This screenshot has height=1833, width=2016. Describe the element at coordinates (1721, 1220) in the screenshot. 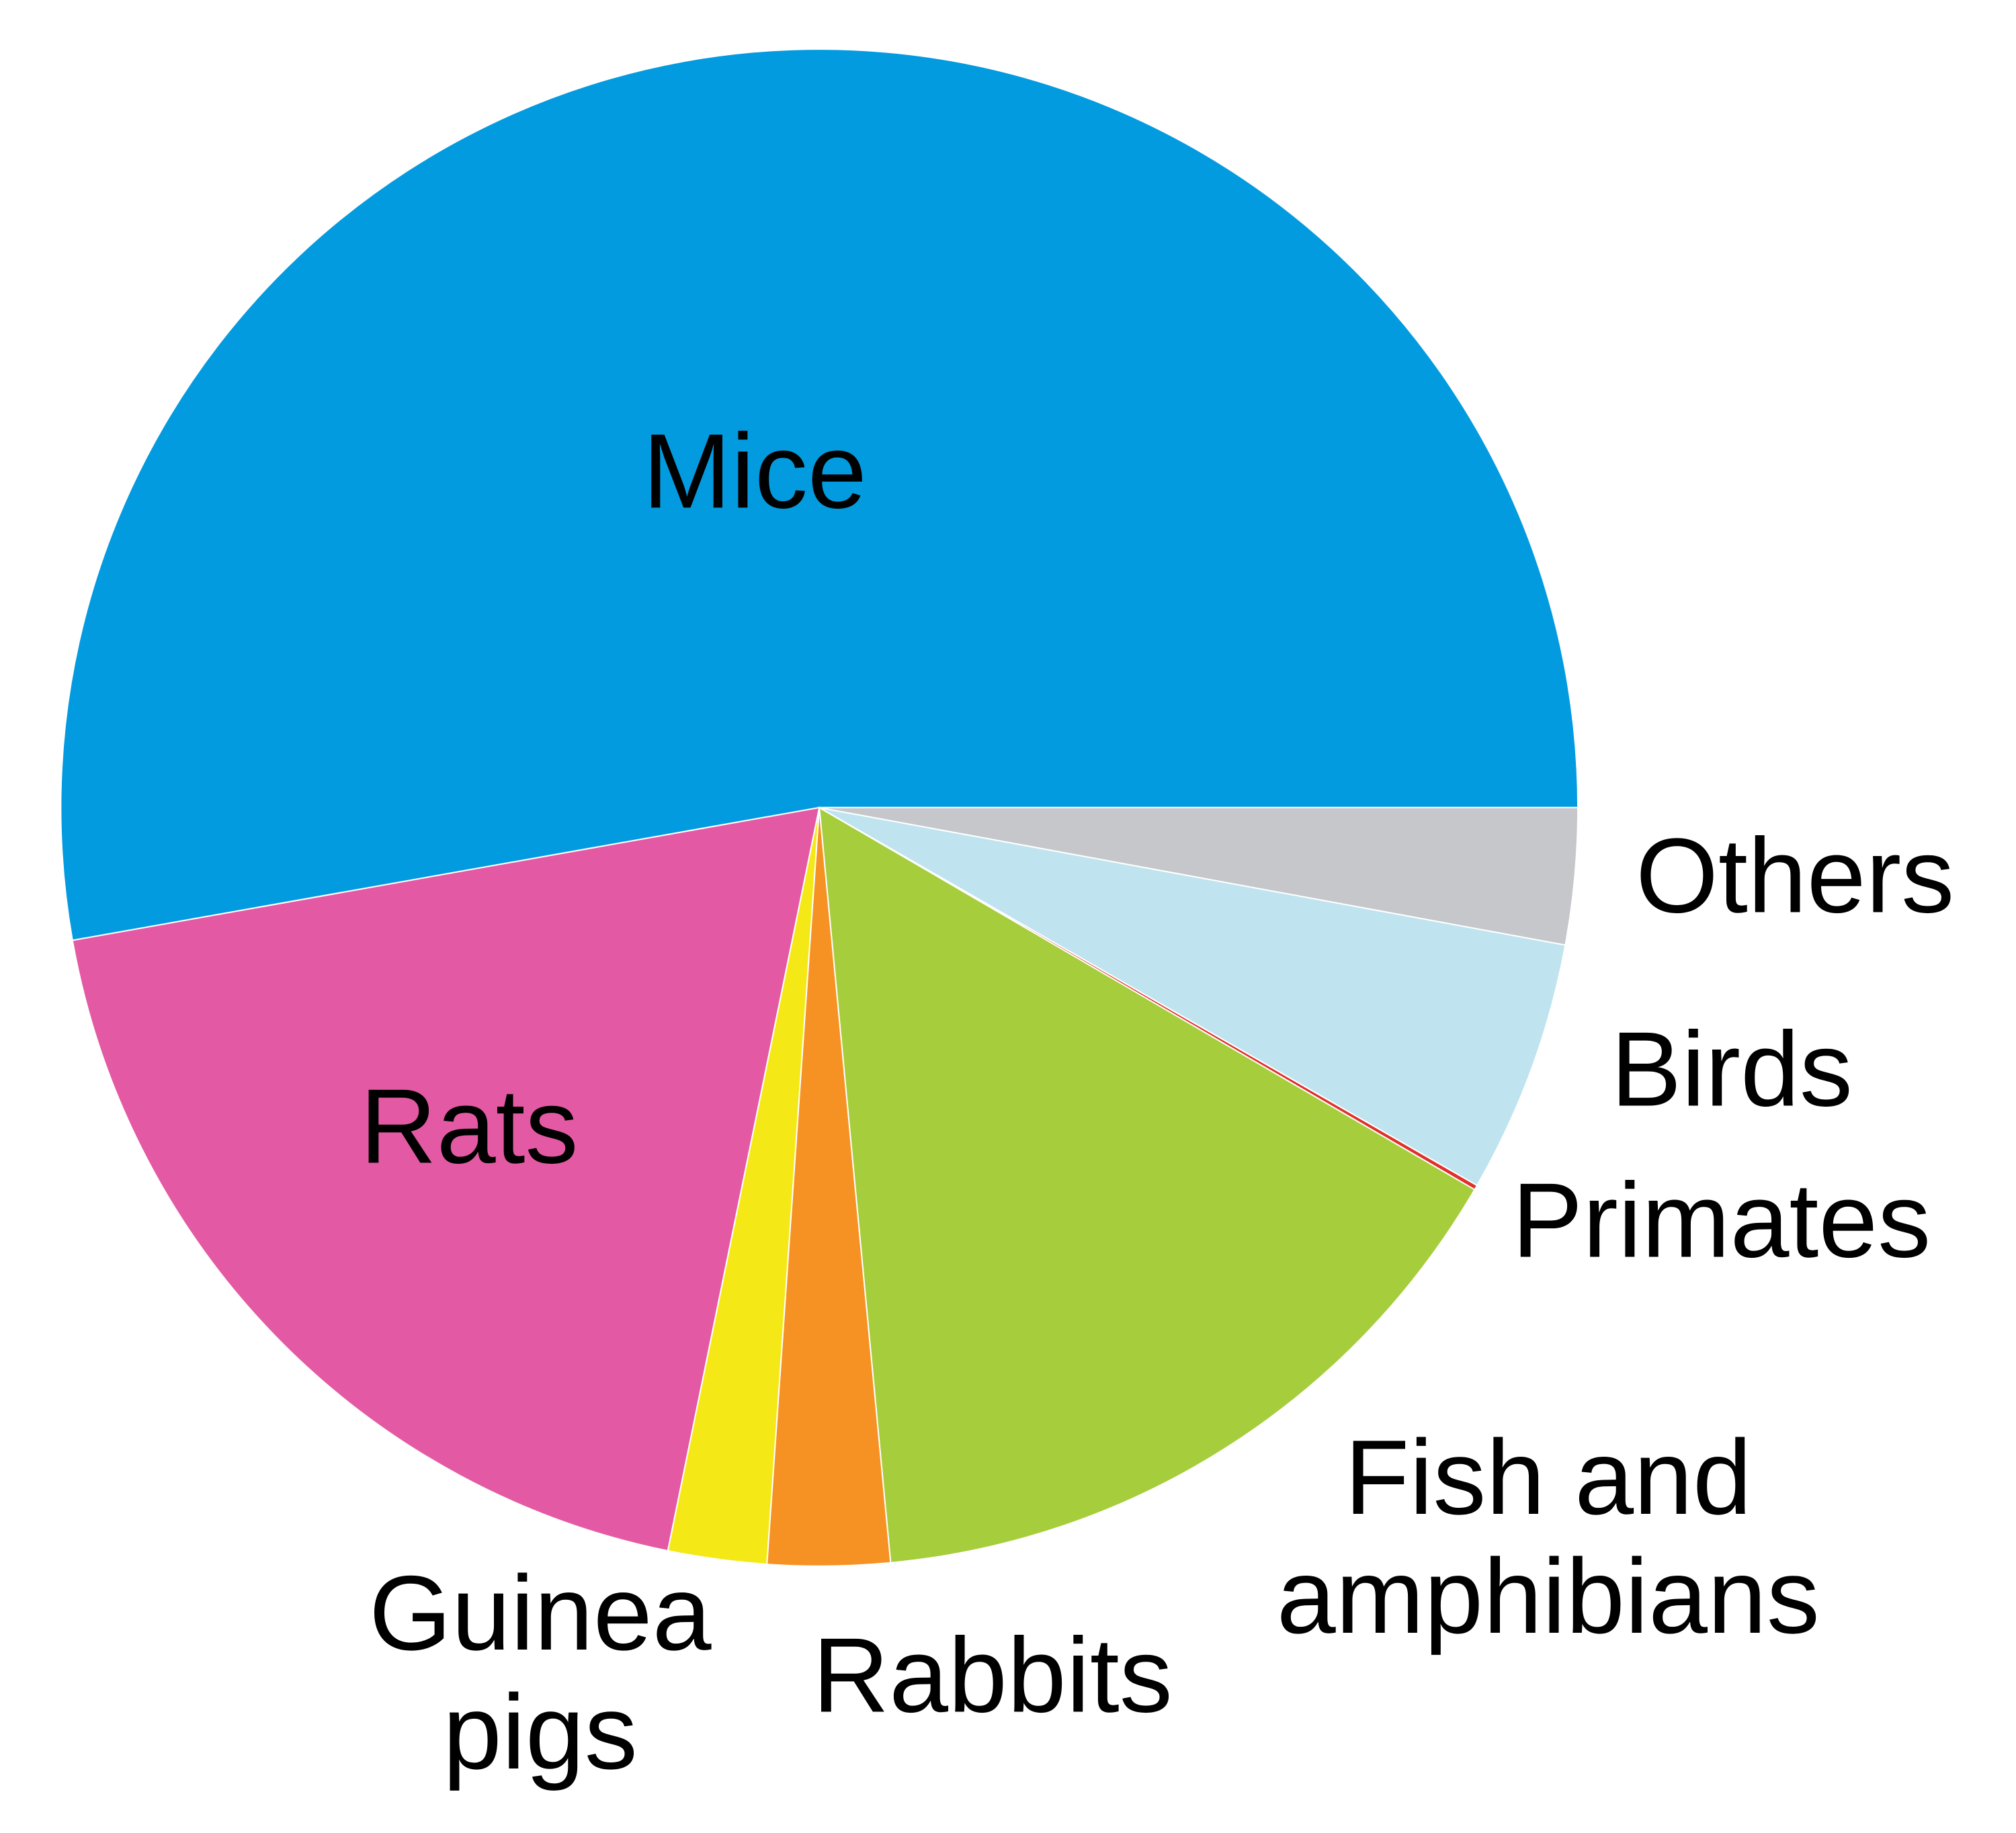

I see `slice-label: Primates` at that location.